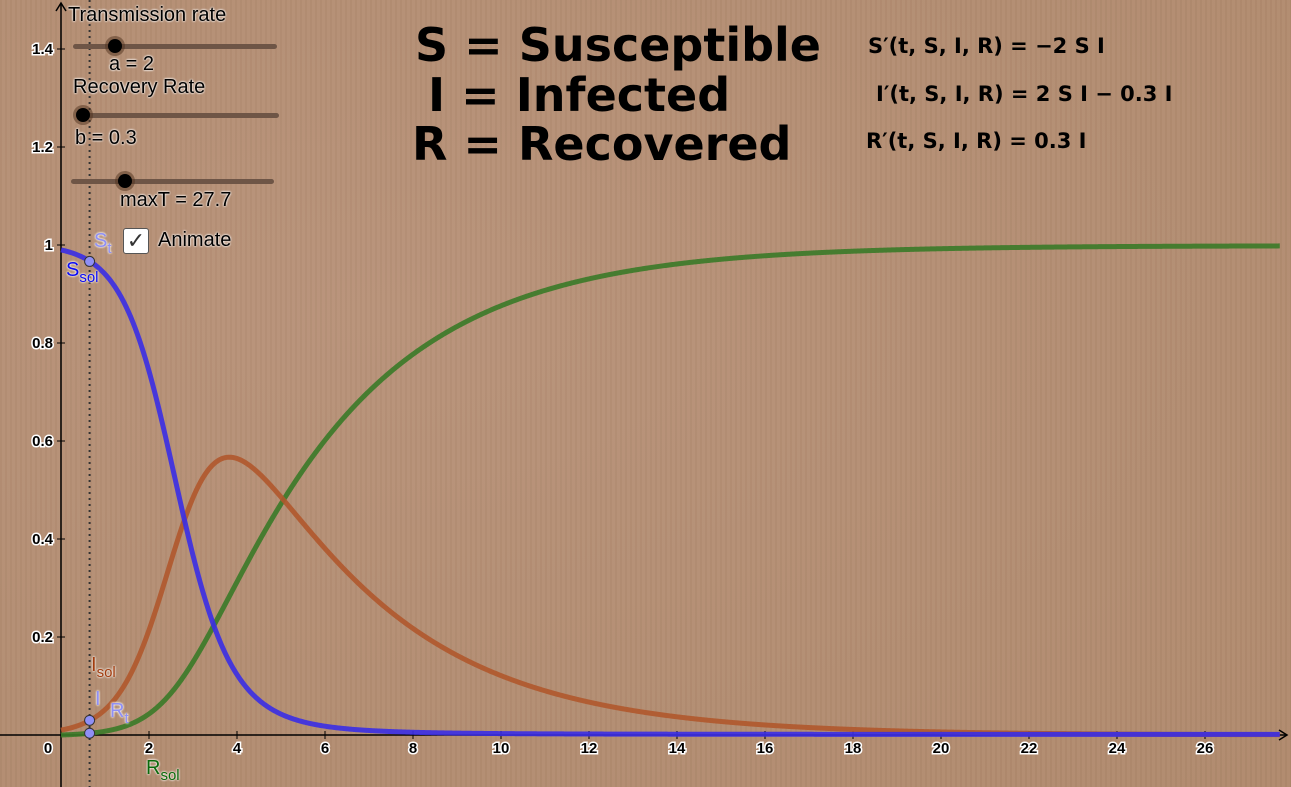  Describe the element at coordinates (48, 748) in the screenshot. I see `x-tick-label: 0` at that location.